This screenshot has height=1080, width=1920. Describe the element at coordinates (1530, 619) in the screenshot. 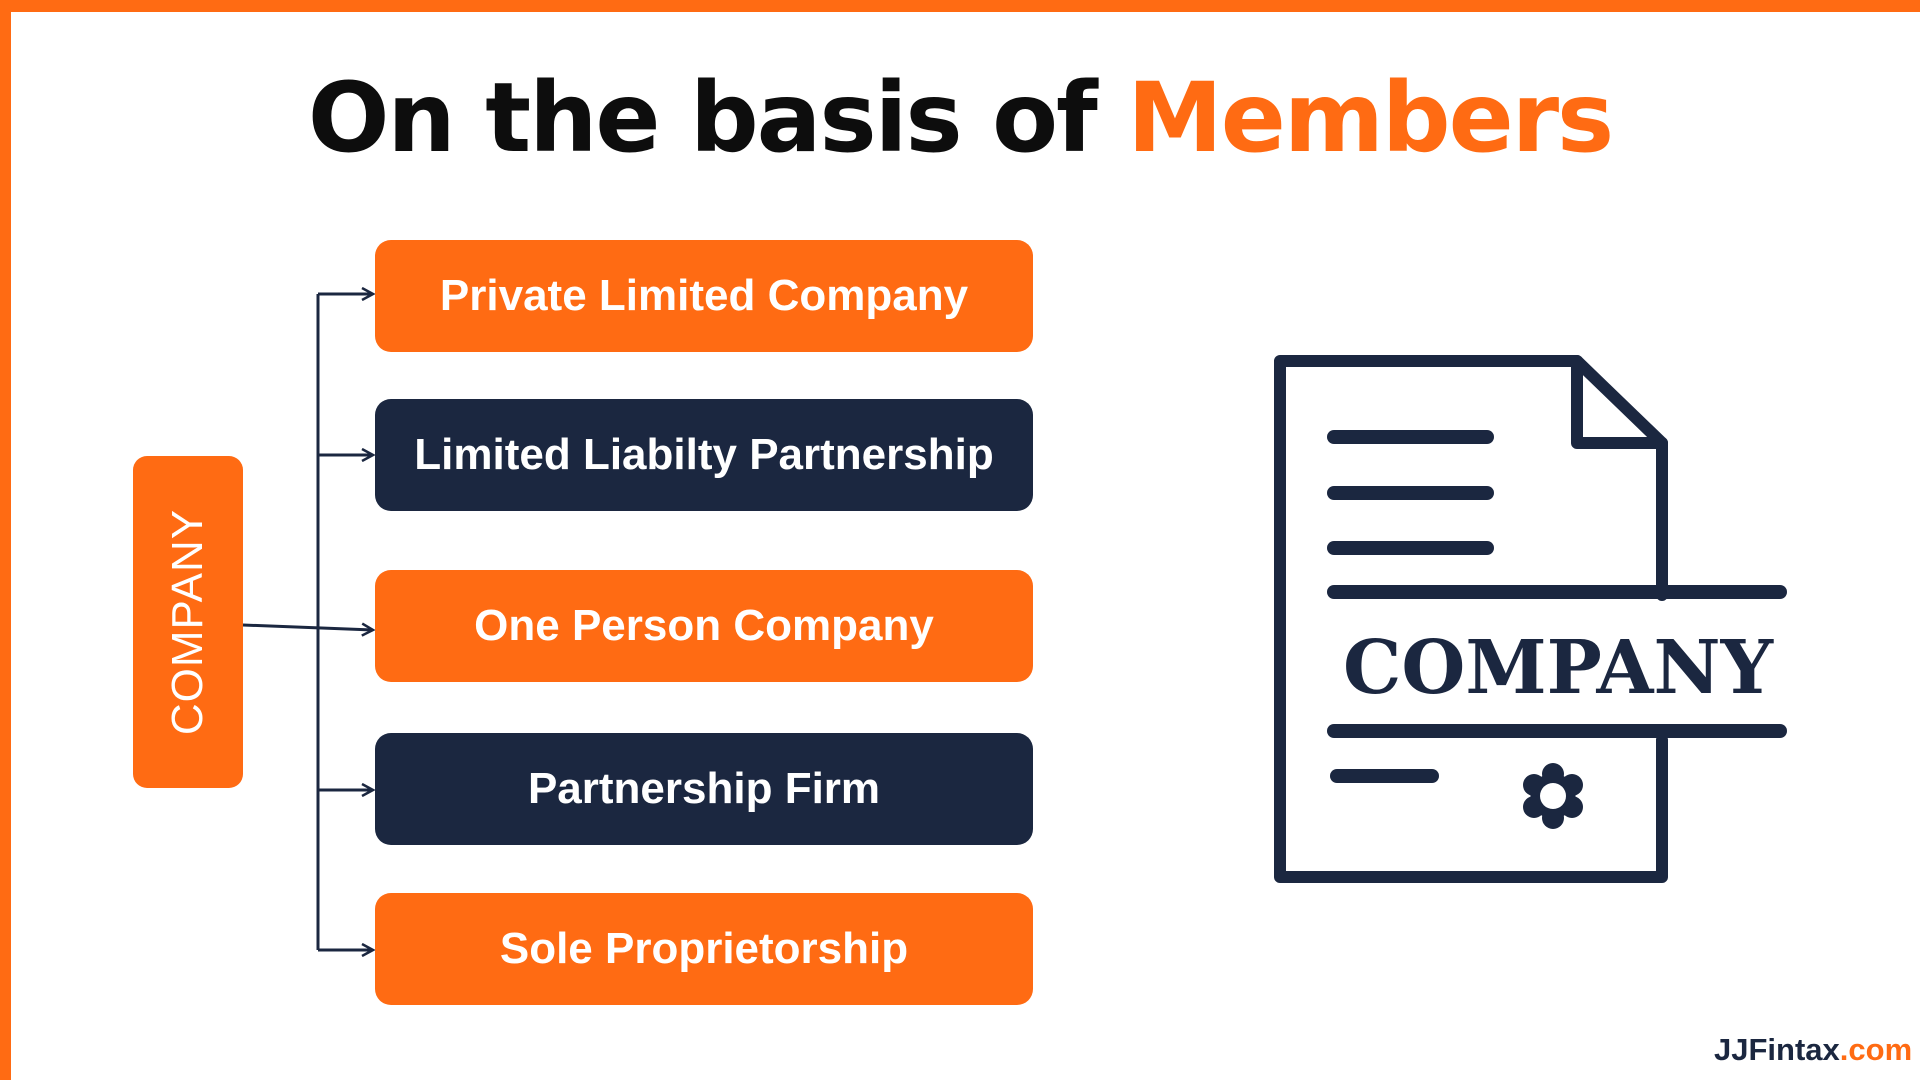

I see `company-document-icon: COMPANY` at that location.